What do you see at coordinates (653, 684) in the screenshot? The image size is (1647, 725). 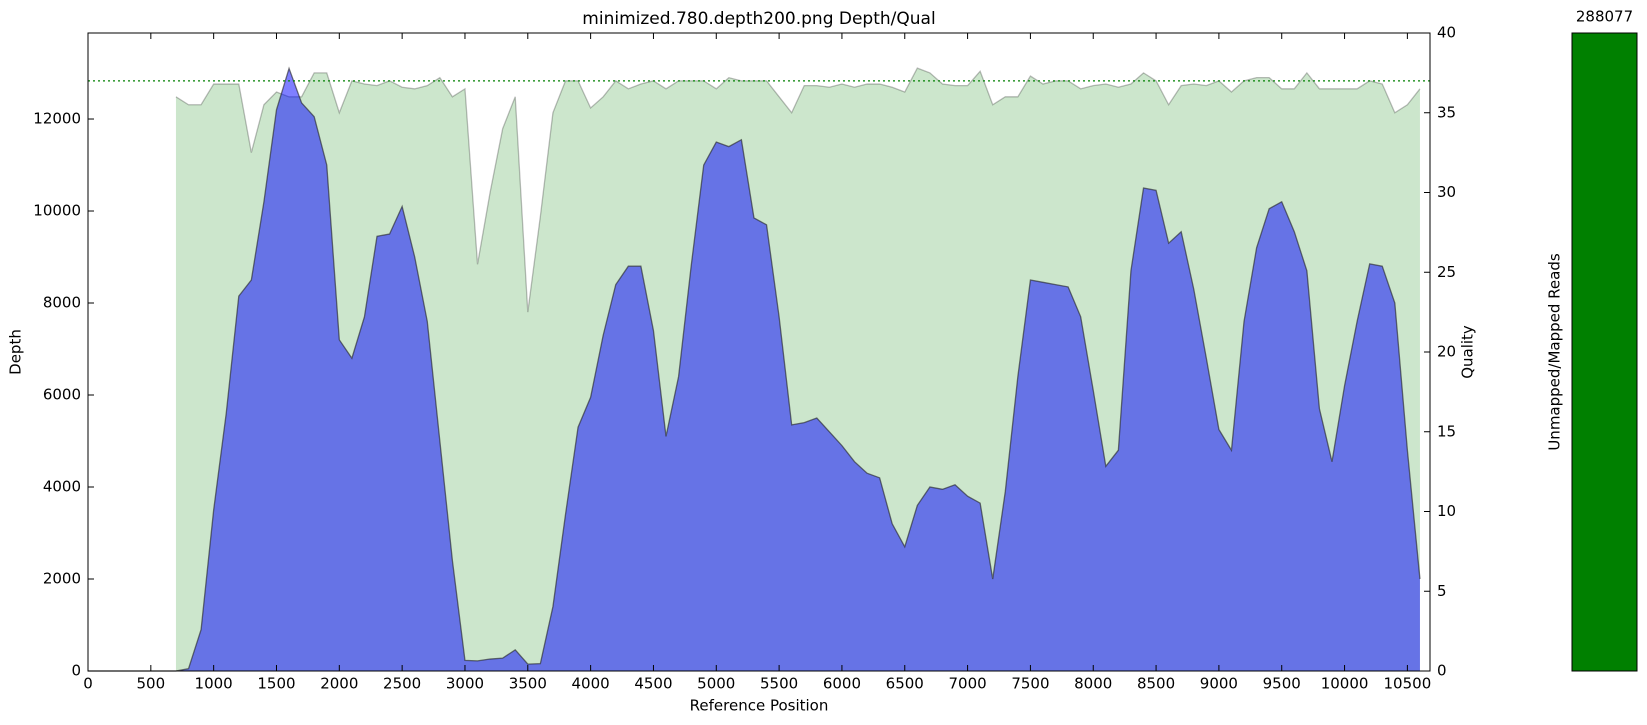 I see `x-tick-label: 4500` at bounding box center [653, 684].